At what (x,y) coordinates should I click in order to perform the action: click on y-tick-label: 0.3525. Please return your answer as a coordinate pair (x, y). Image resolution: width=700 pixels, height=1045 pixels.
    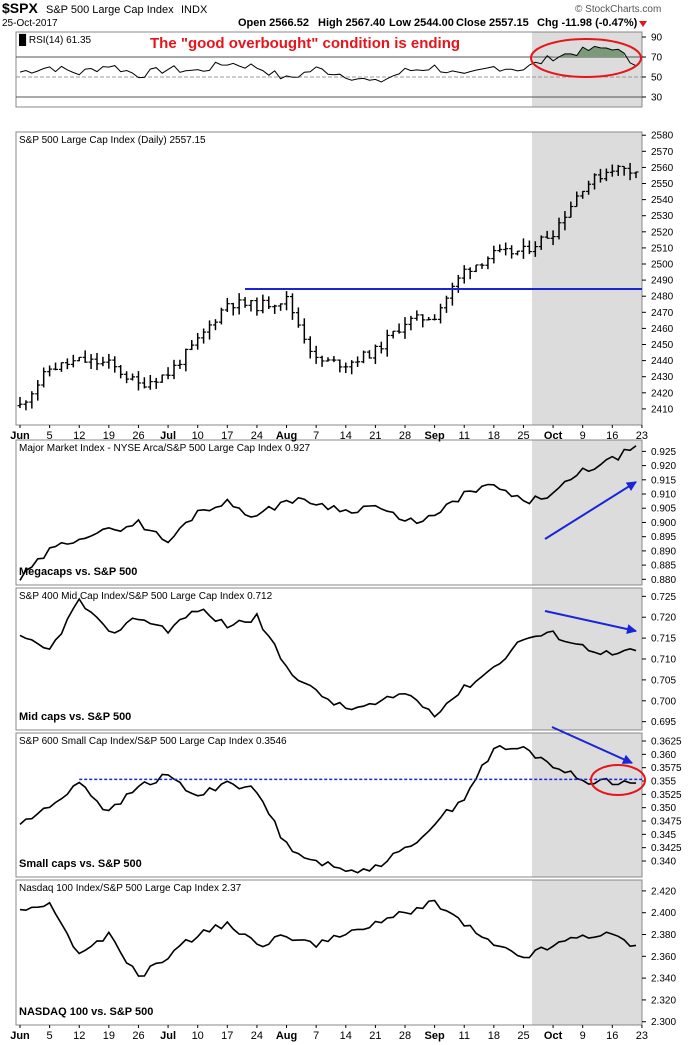
    Looking at the image, I should click on (666, 795).